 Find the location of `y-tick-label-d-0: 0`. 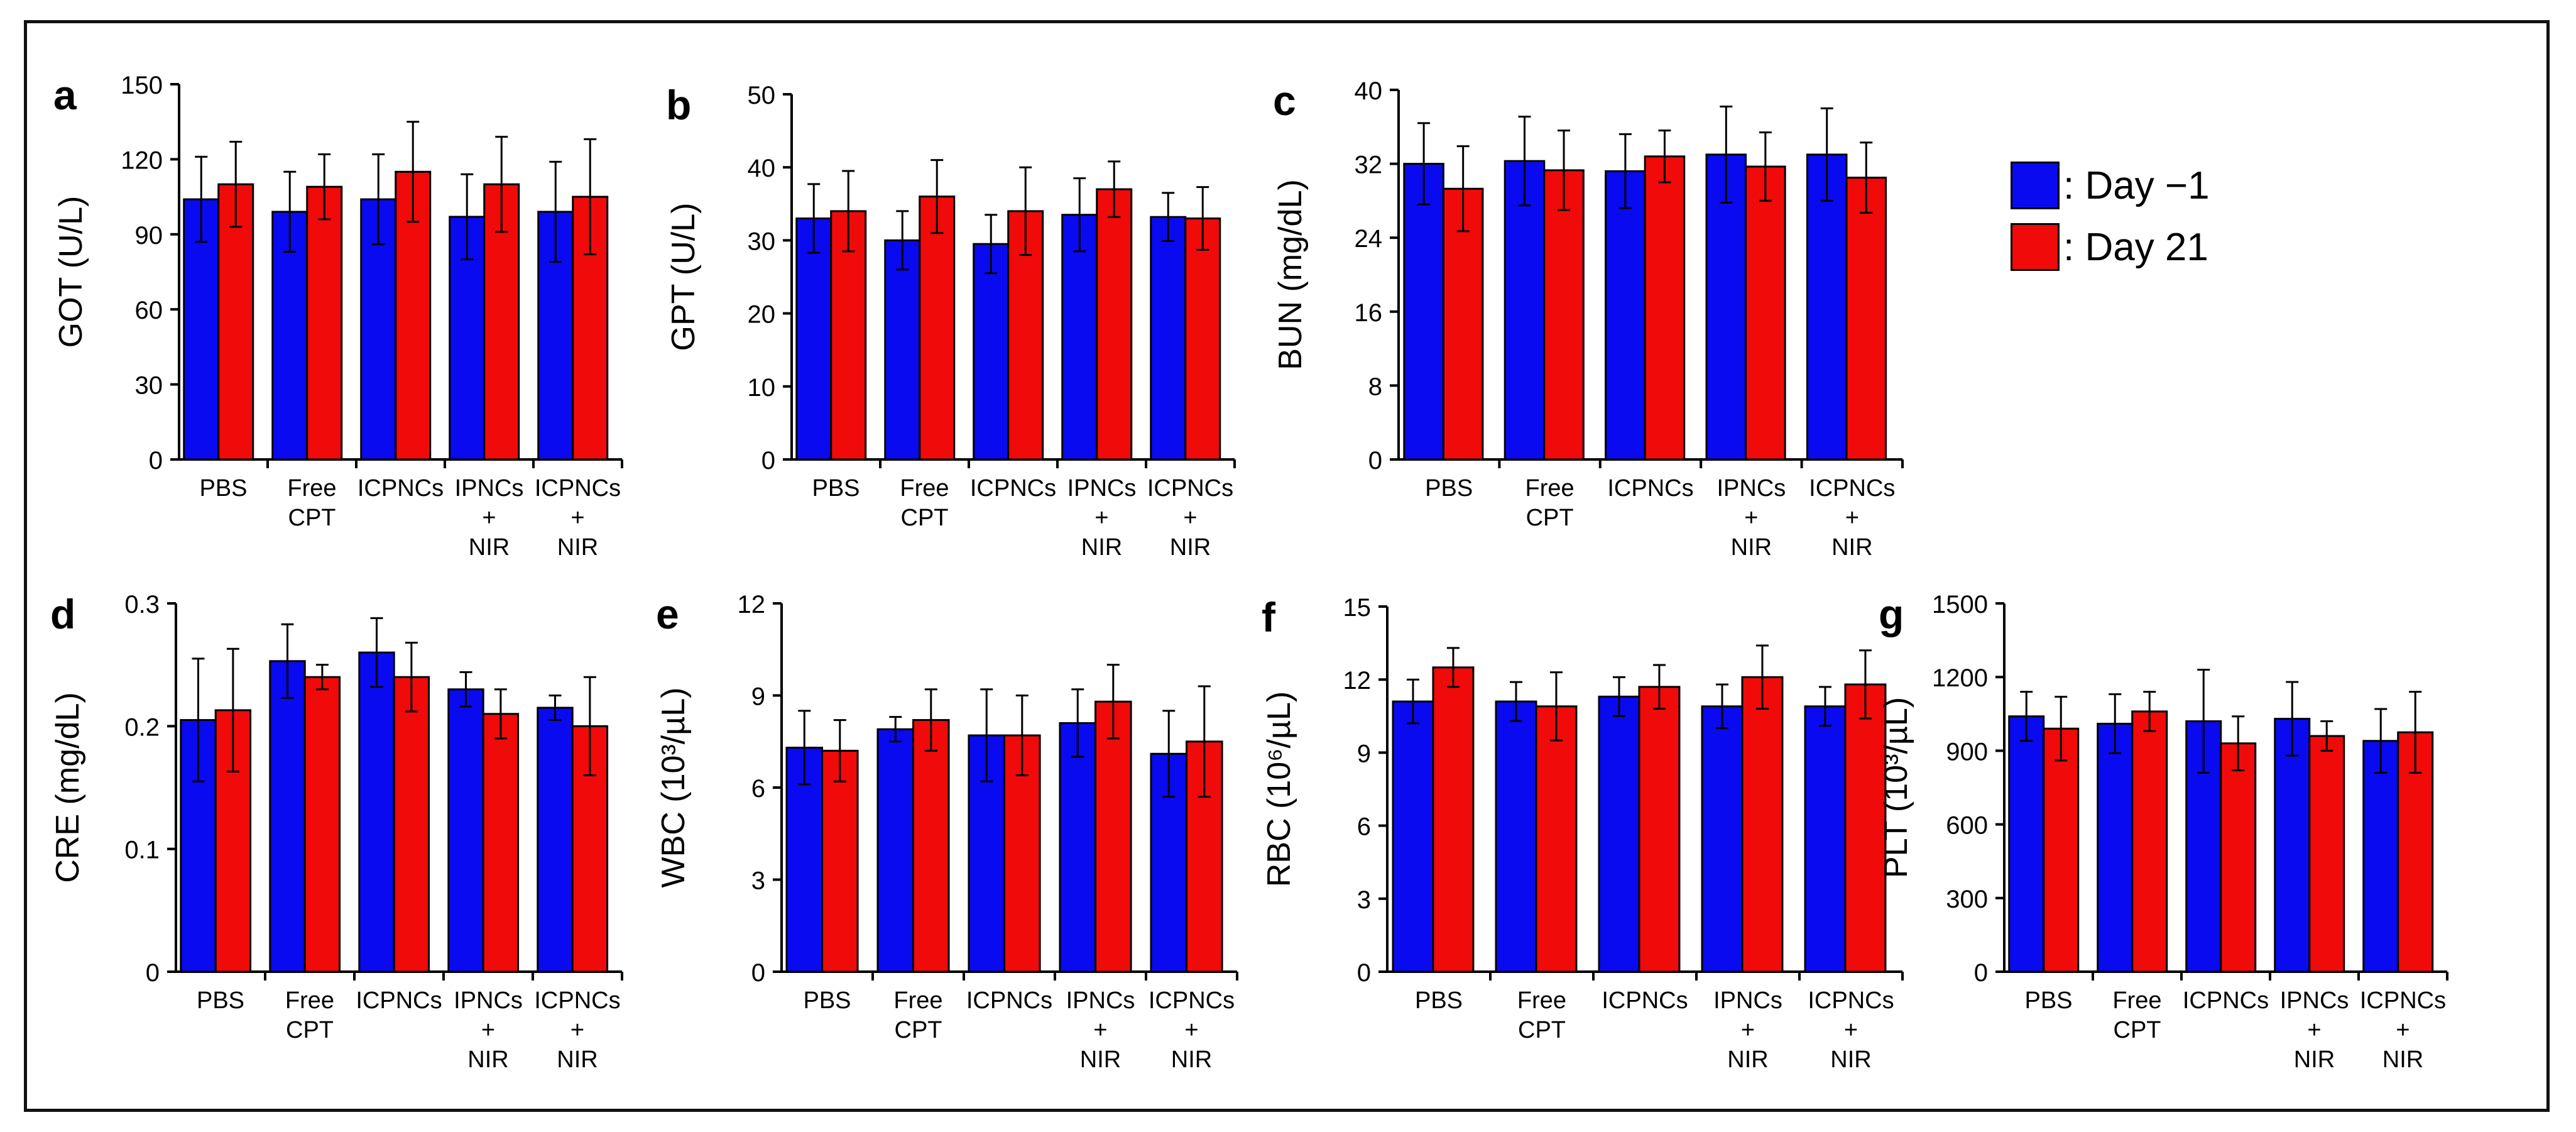

y-tick-label-d-0: 0 is located at coordinates (153, 973).